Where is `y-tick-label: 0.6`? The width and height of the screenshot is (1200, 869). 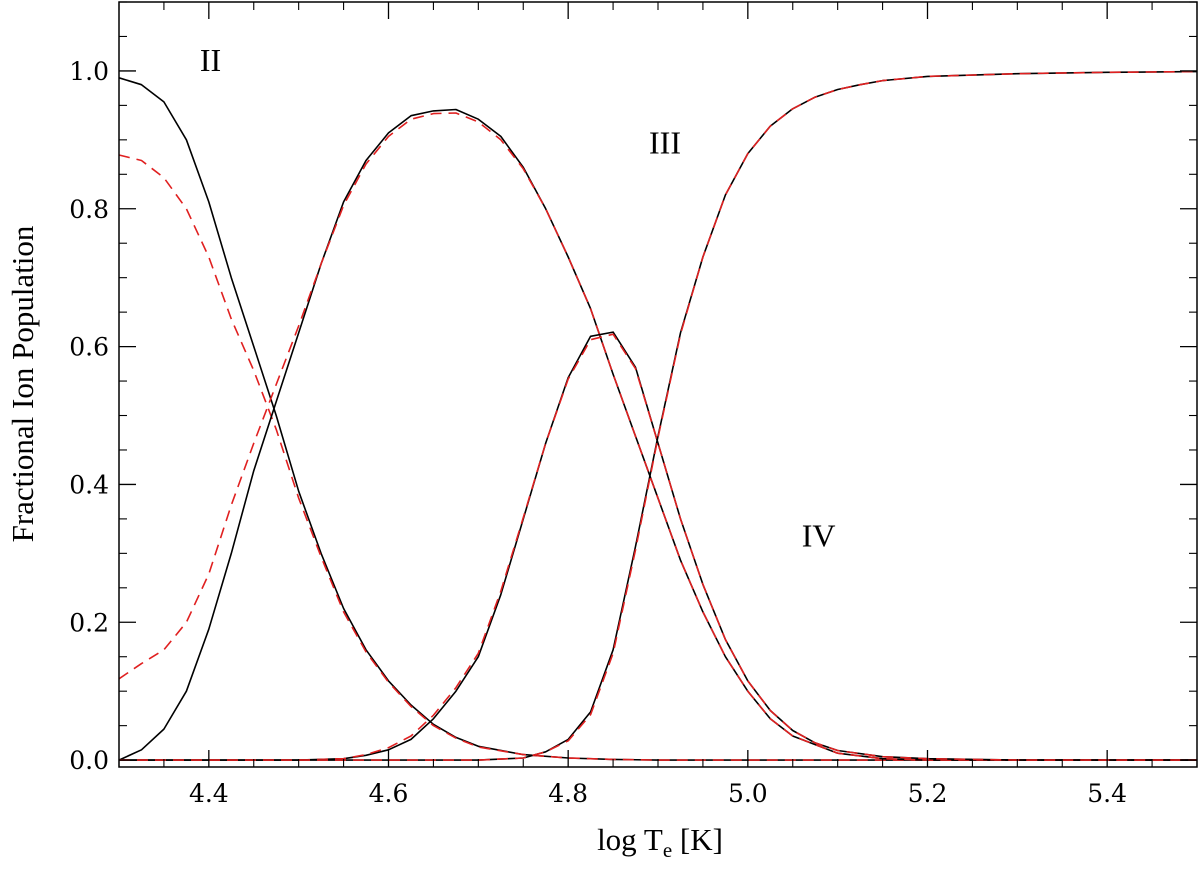
y-tick-label: 0.6 is located at coordinates (89, 347).